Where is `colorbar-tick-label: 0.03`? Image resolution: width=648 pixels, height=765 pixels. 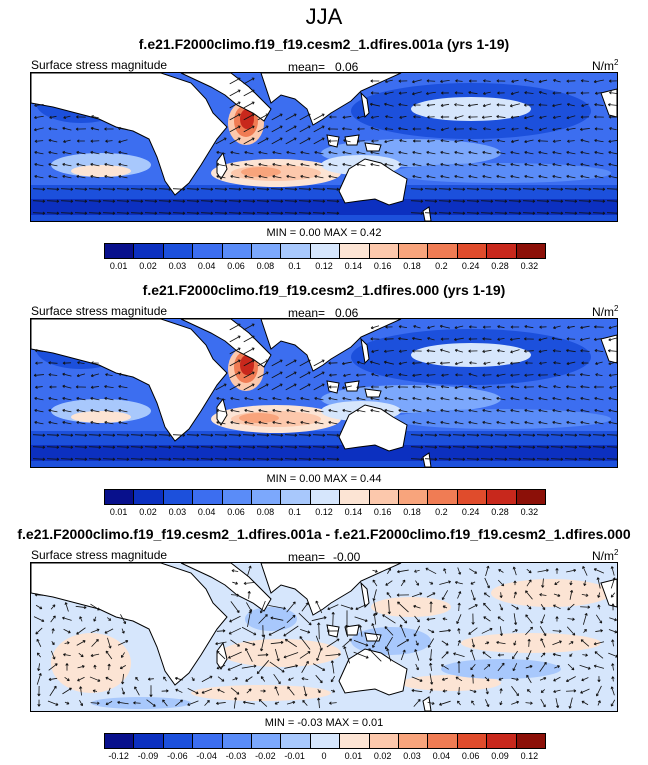 colorbar-tick-label: 0.03 is located at coordinates (177, 512).